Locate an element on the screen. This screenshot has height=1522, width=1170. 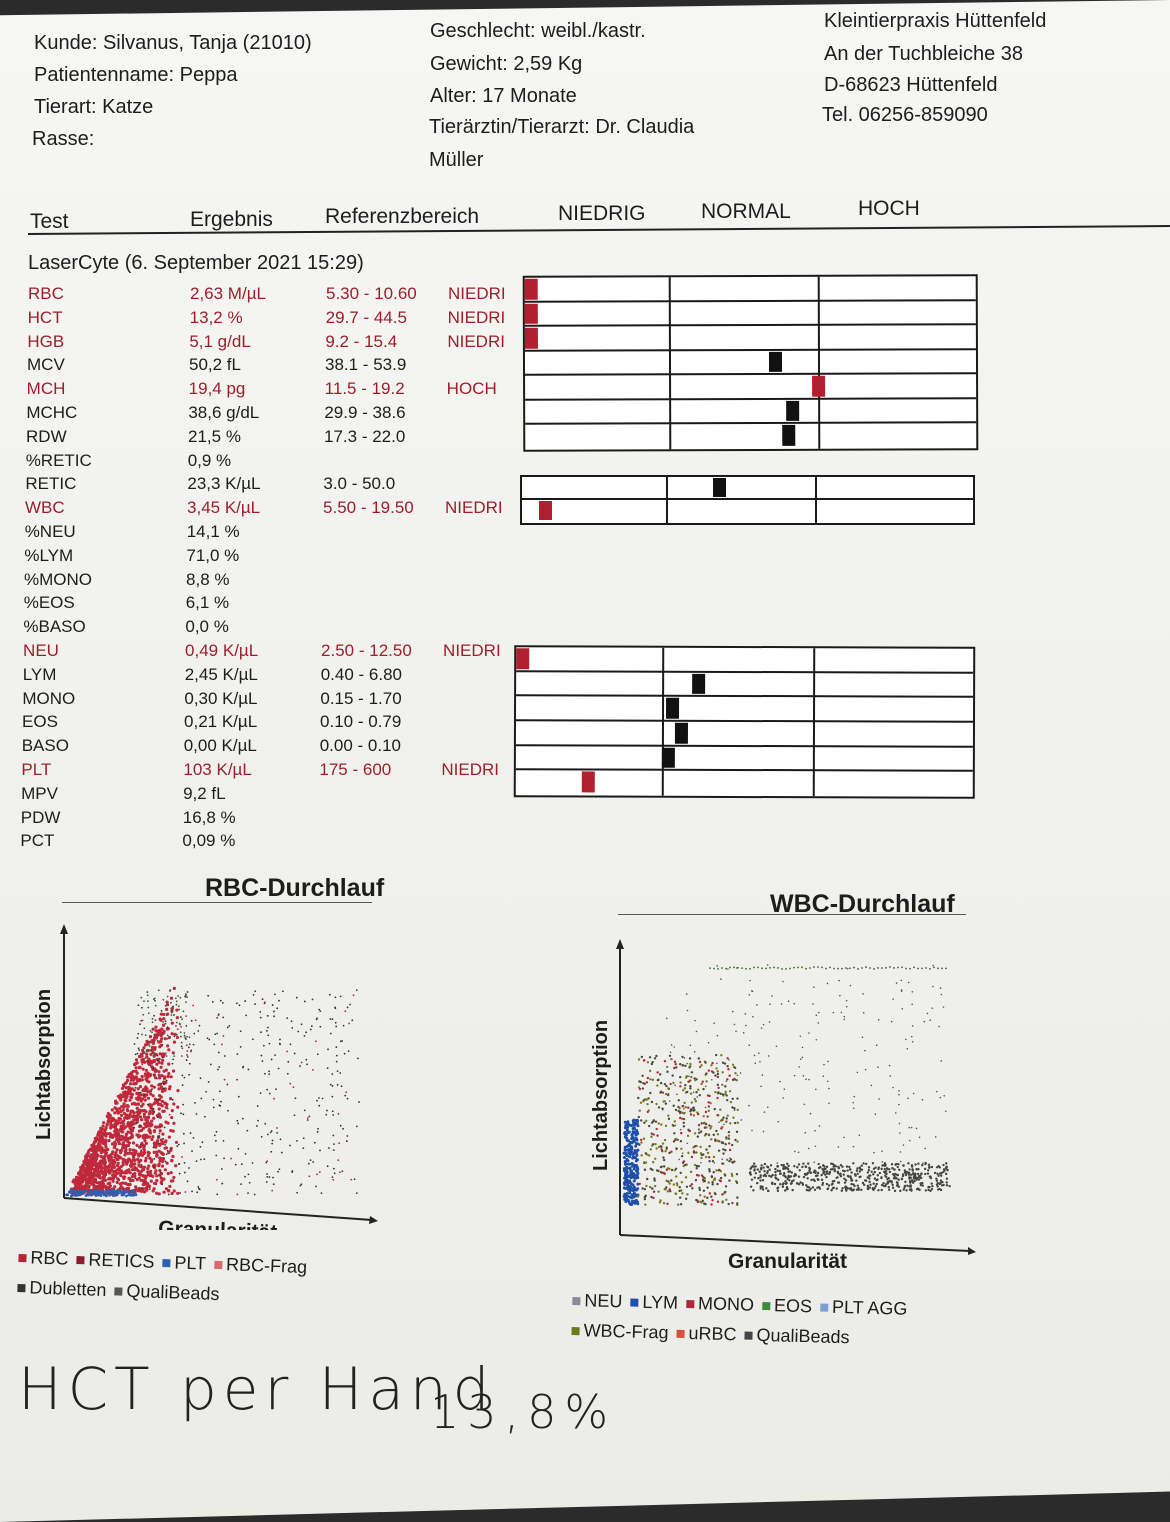
row-pct-eos-test: %EOS is located at coordinates (49, 603).